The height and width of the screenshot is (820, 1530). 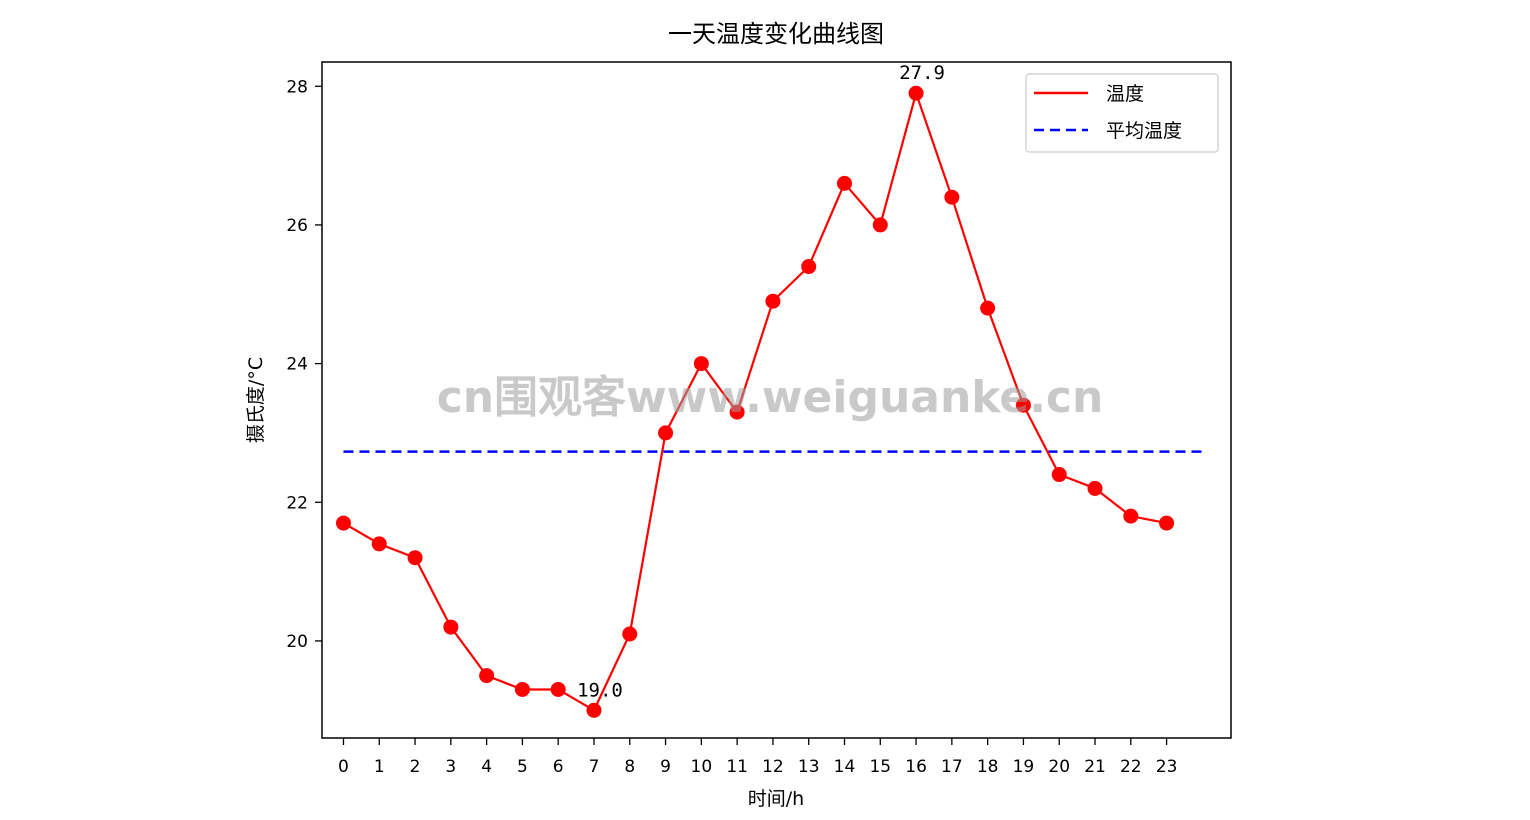 What do you see at coordinates (486, 767) in the screenshot?
I see `x-tick-label: 4` at bounding box center [486, 767].